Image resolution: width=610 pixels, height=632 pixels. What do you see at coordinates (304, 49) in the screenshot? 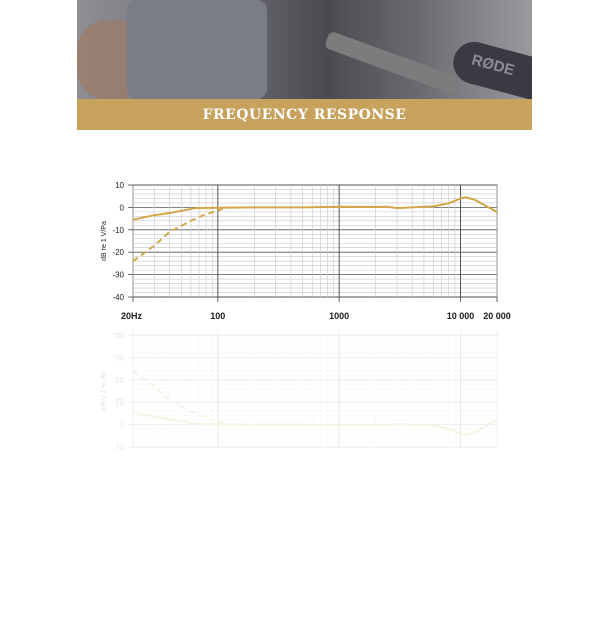
I see `hero-photo: RØDE` at bounding box center [304, 49].